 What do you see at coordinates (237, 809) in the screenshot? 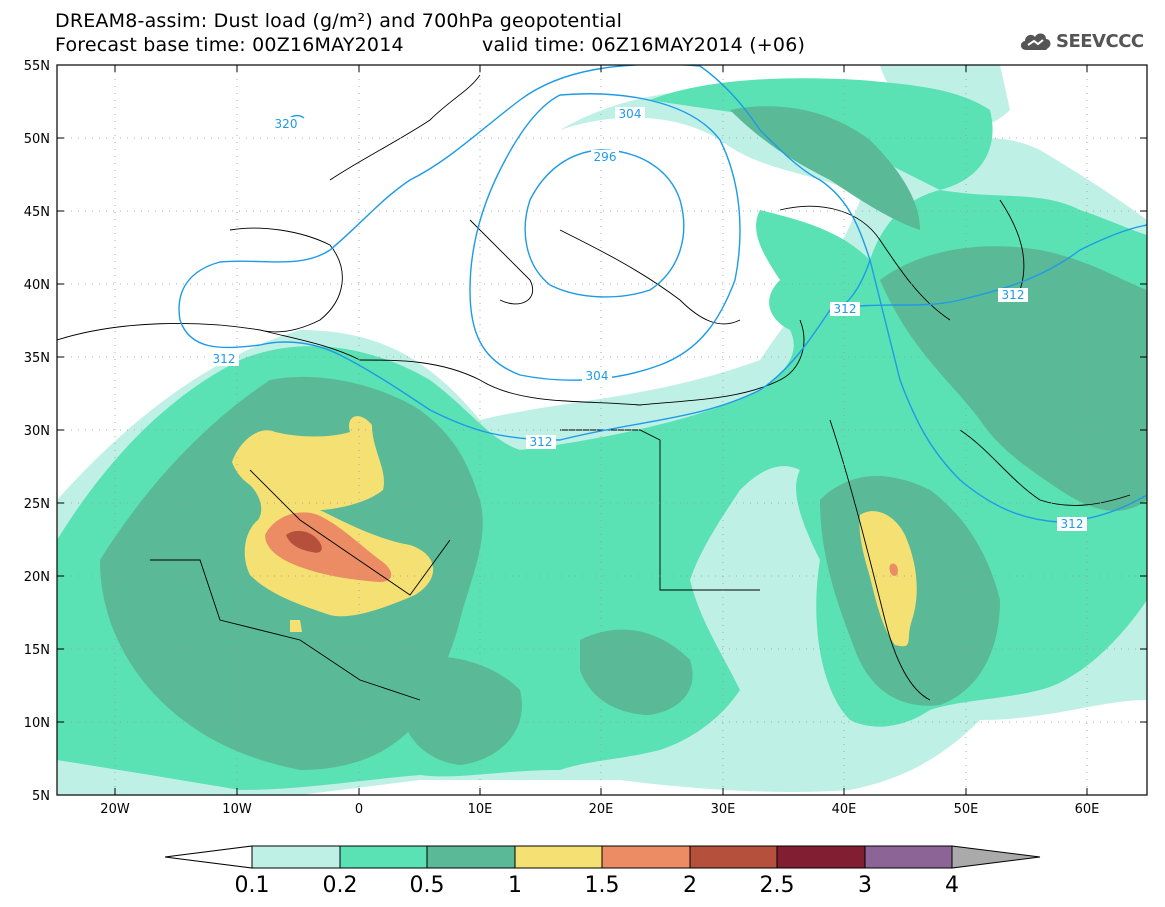
I see `lon-label: 10W` at bounding box center [237, 809].